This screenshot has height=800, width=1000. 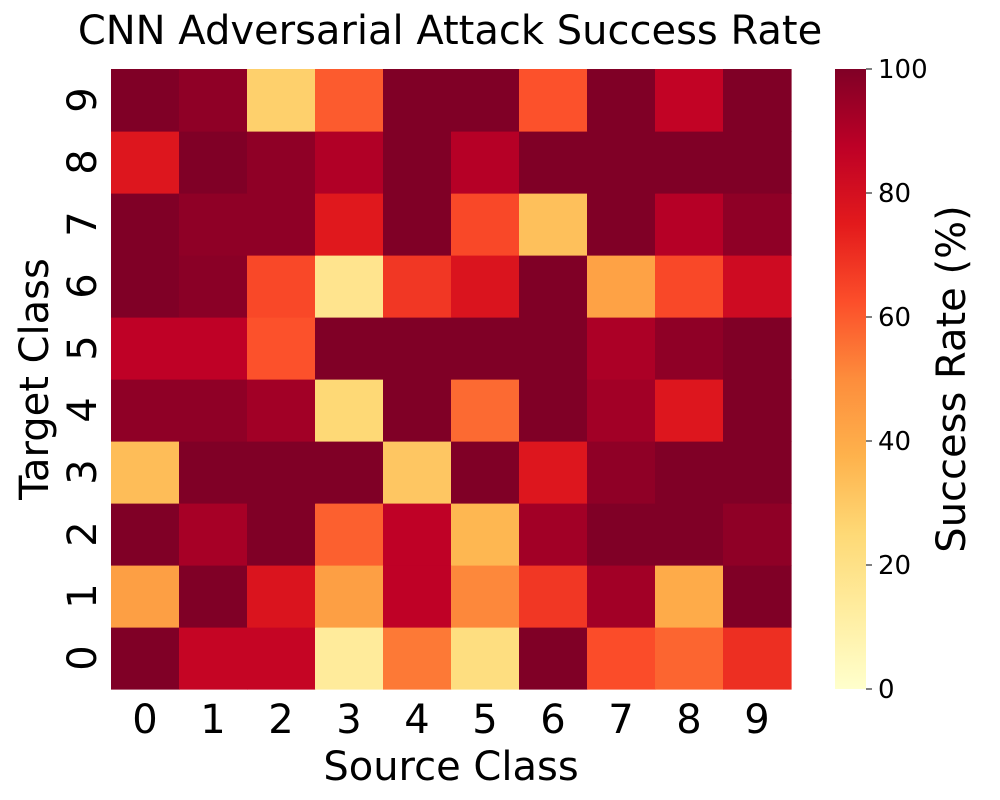 What do you see at coordinates (213, 472) in the screenshot?
I see `heatmap-cell-t3-s1` at bounding box center [213, 472].